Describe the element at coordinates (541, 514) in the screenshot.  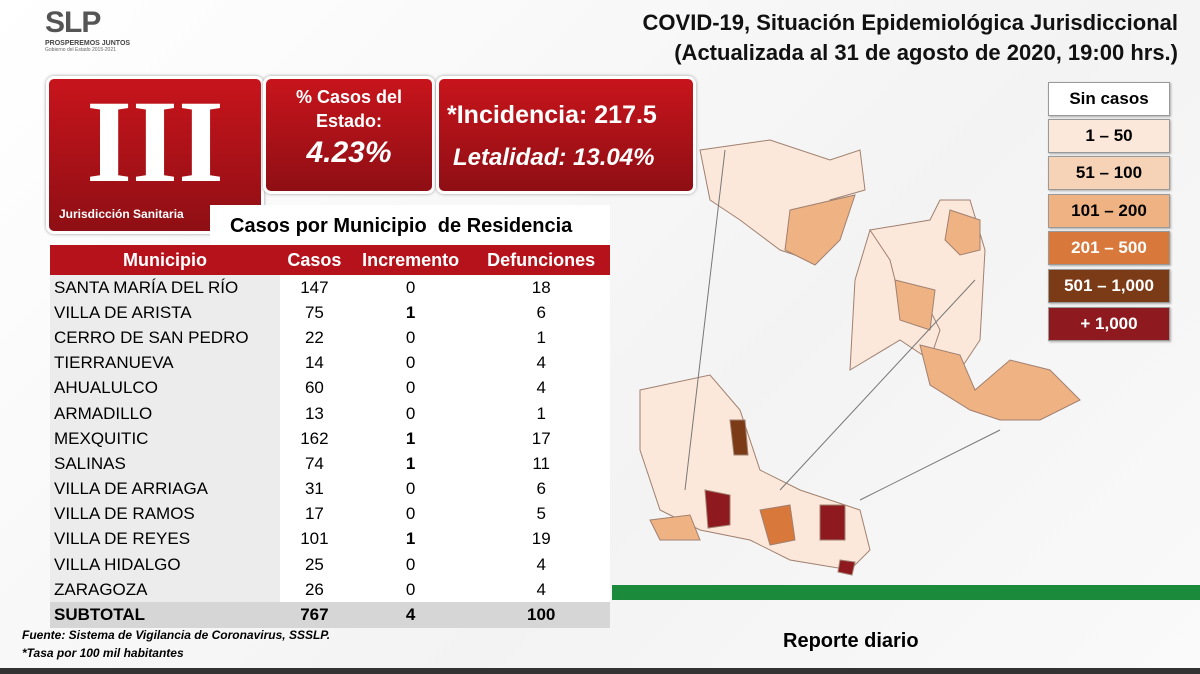
I see `cell-number: 5` at that location.